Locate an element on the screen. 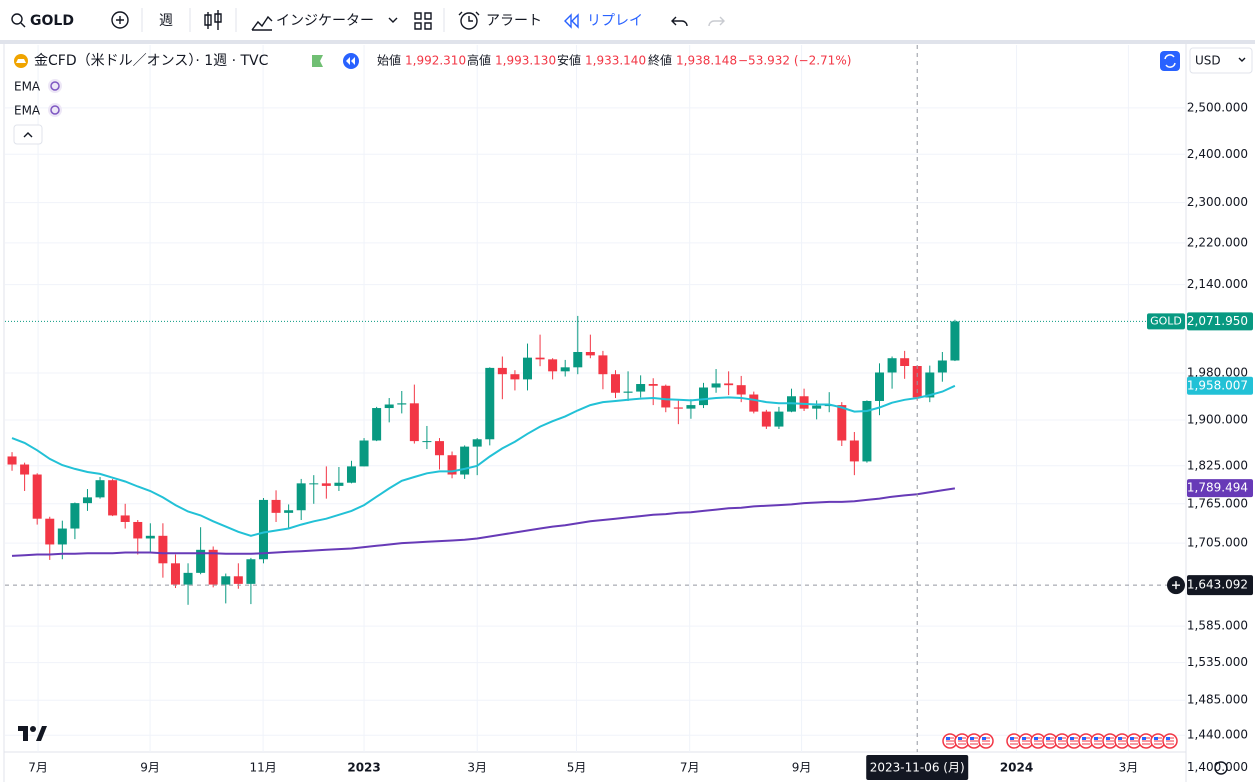 This screenshot has height=782, width=1255. chart-type is located at coordinates (213, 20).